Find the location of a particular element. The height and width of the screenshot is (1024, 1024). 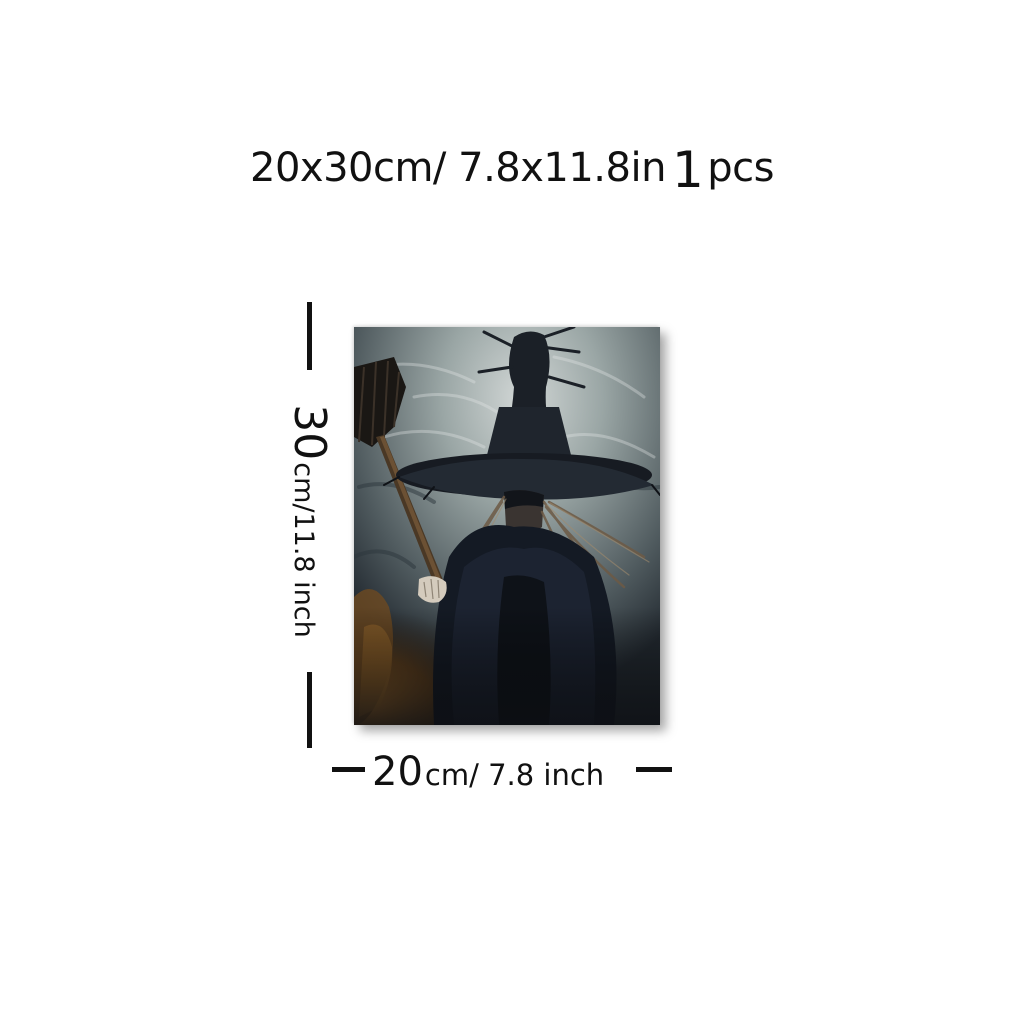

canvas-print-artwork is located at coordinates (507, 526).